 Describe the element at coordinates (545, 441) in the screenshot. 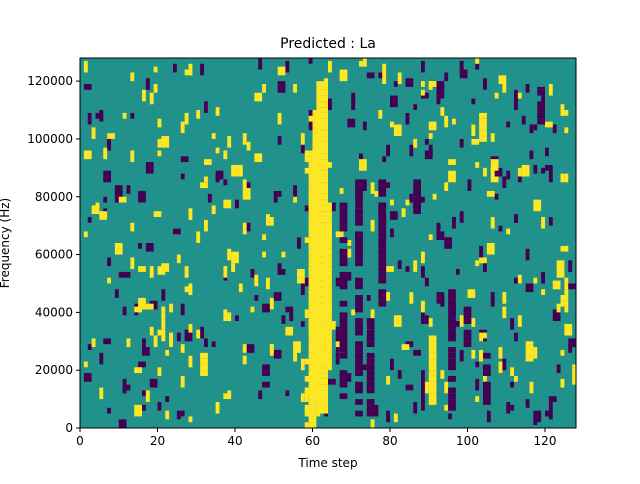

I see `x-tick-label: 120` at that location.